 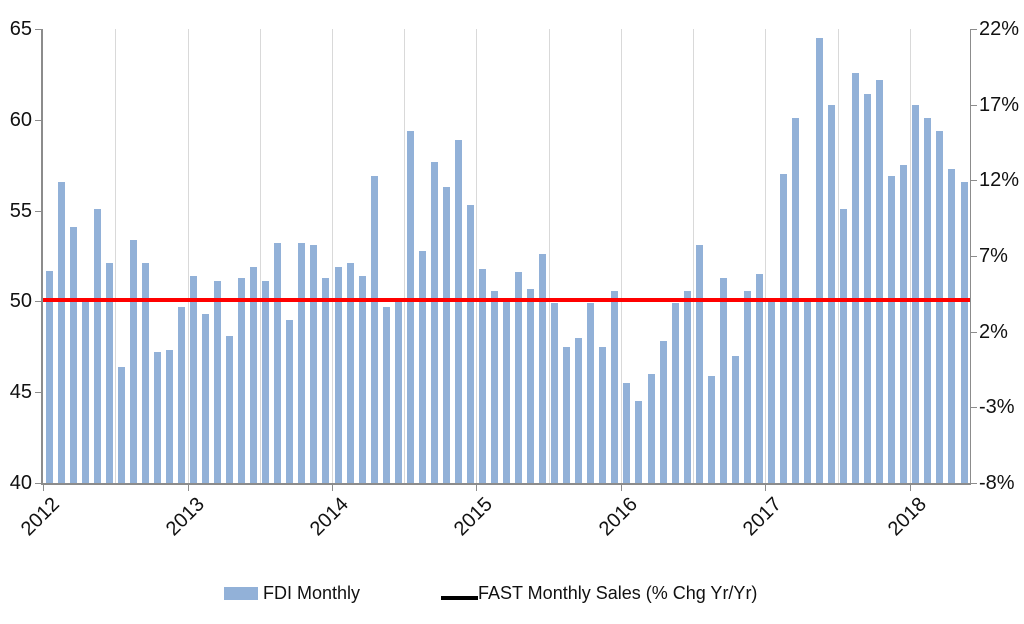 I want to click on legend-label-fdi: FDI Monthly, so click(x=312, y=593).